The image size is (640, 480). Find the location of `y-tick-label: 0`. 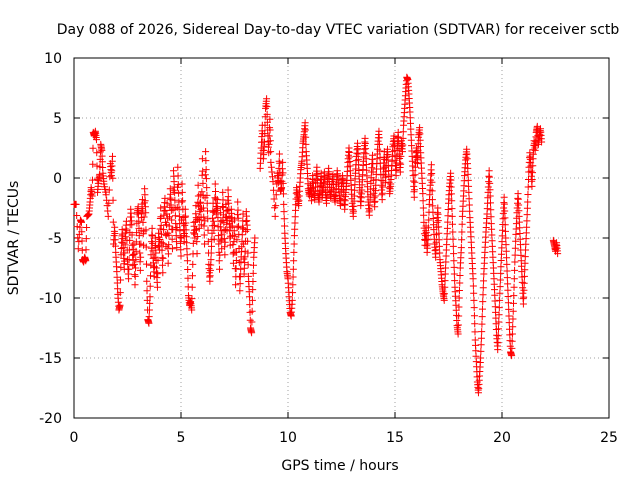

y-tick-label: 0 is located at coordinates (57, 179).